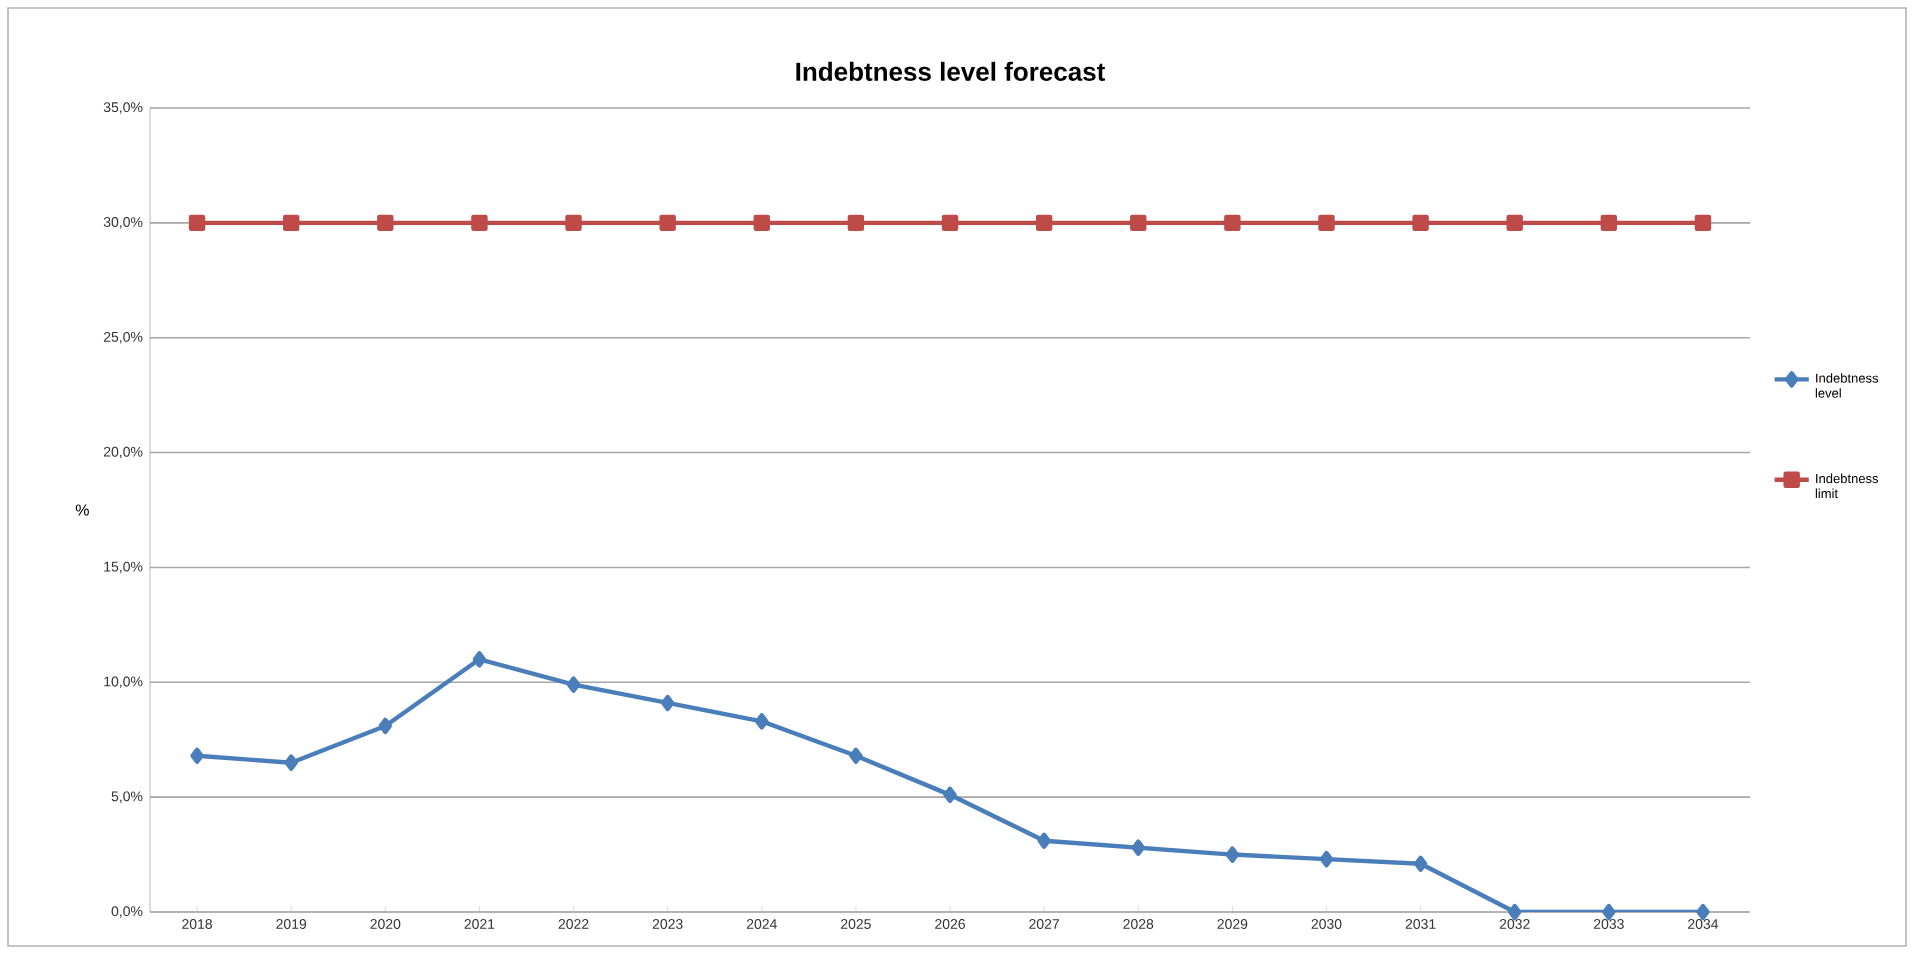  I want to click on chart-title: Indebtness level forecast, so click(950, 71).